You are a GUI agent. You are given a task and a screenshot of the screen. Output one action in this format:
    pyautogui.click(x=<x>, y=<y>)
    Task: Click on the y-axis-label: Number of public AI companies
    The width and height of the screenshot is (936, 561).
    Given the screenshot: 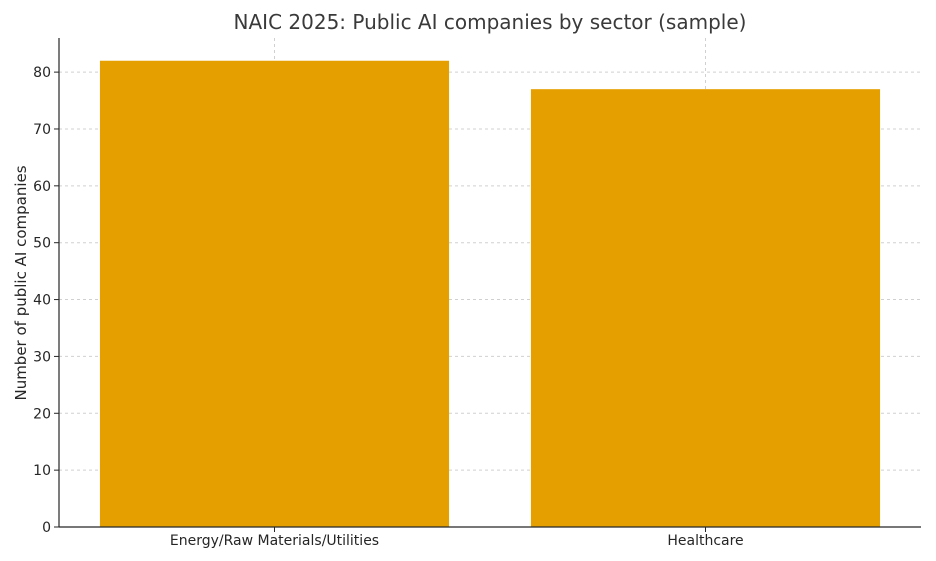 What is the action you would take?
    pyautogui.click(x=21, y=282)
    